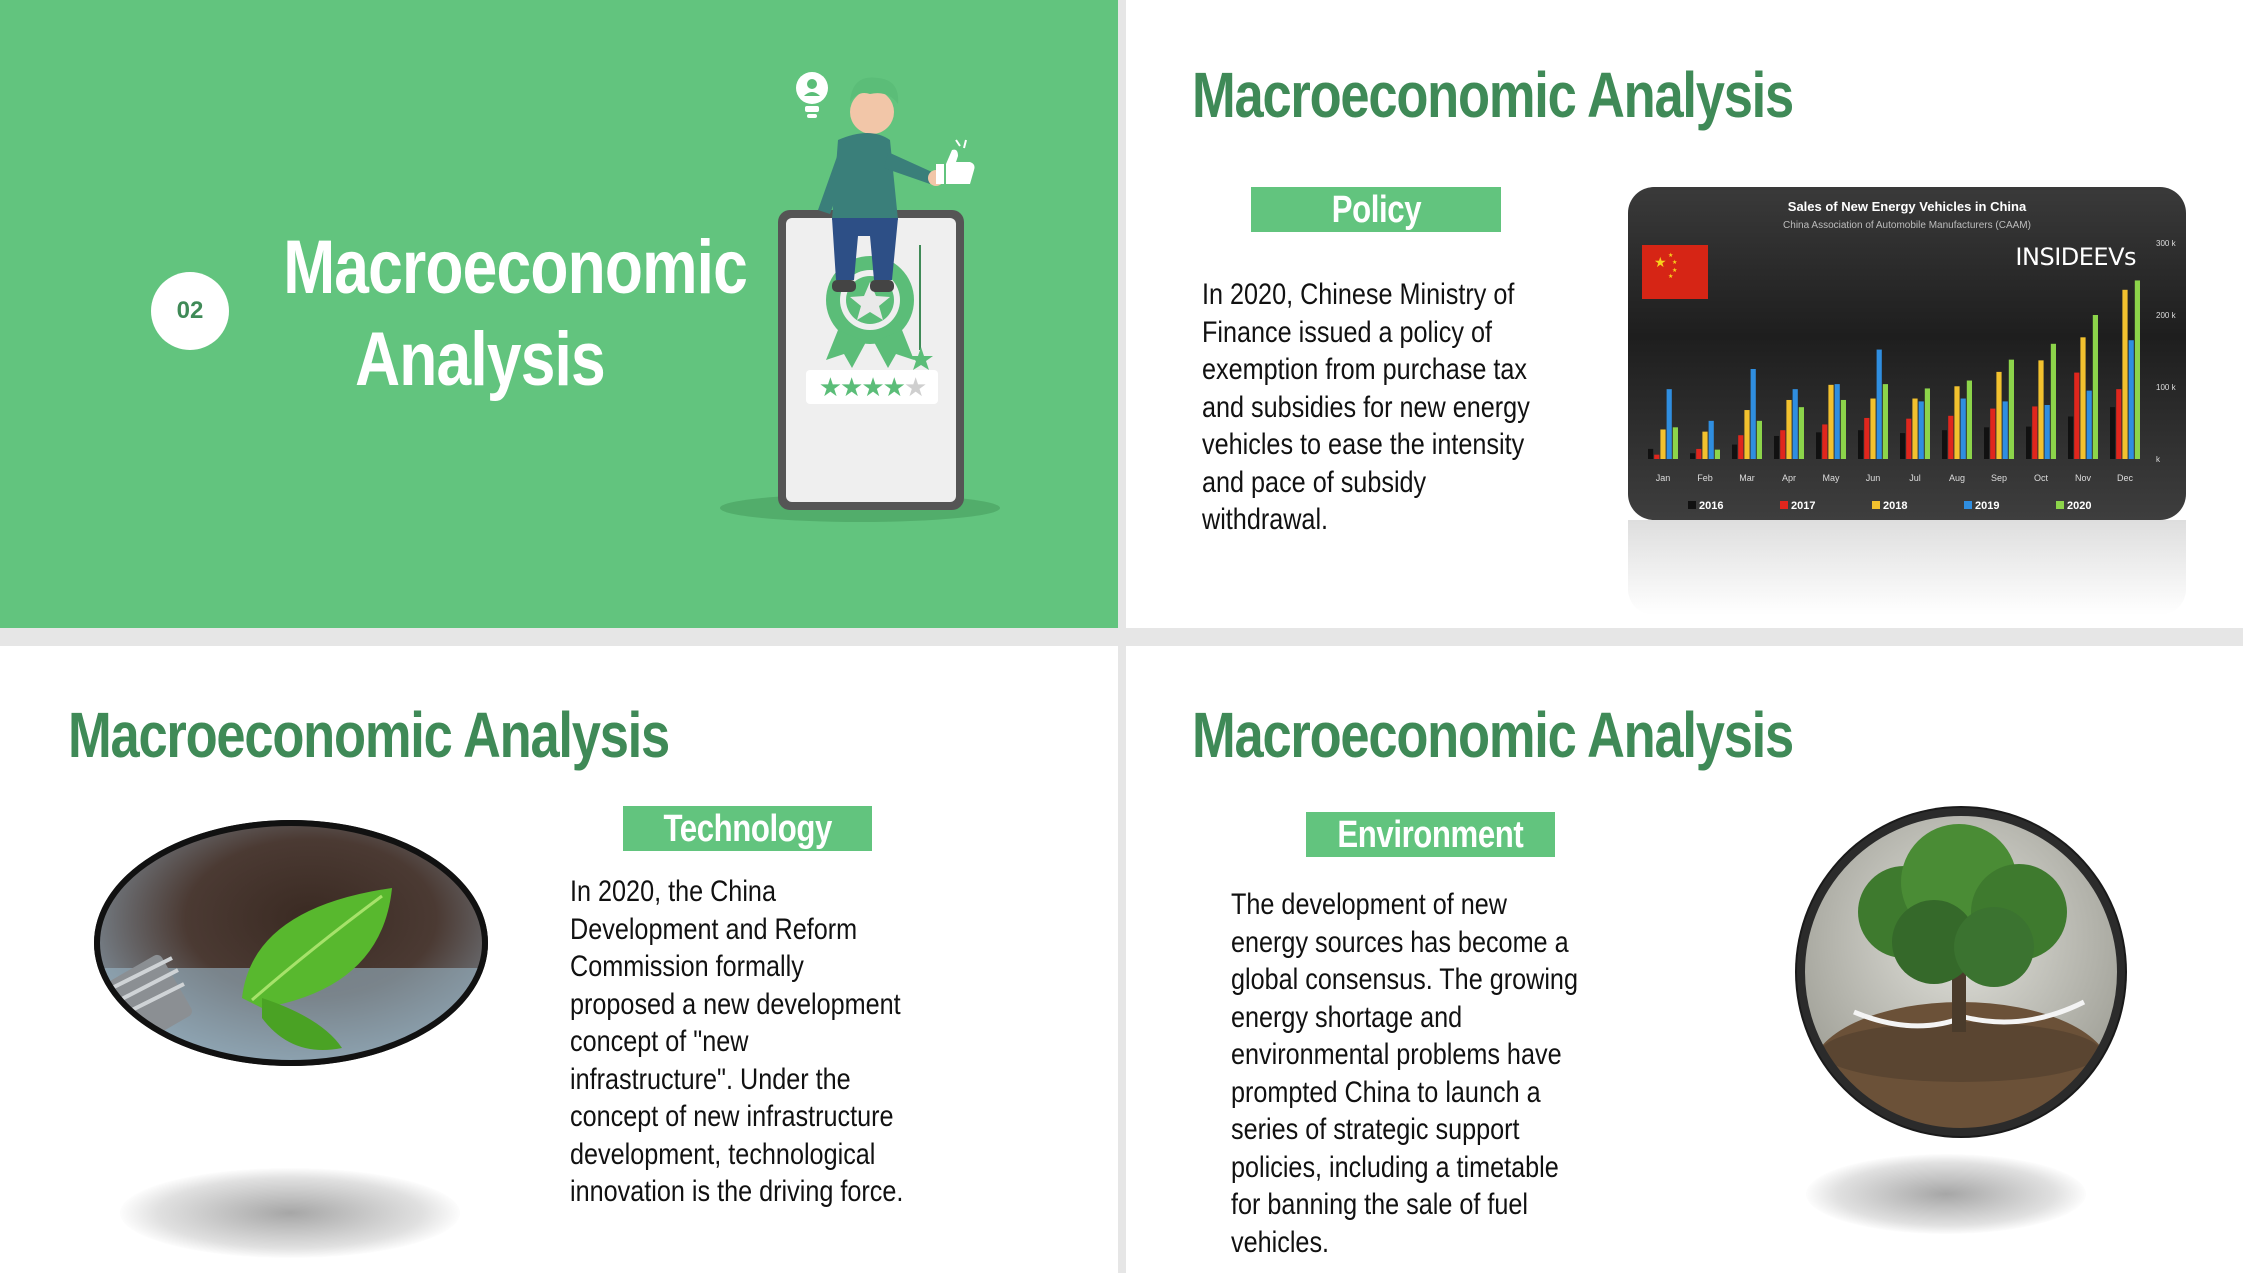 This screenshot has width=2243, height=1273. Describe the element at coordinates (1895, 506) in the screenshot. I see `legend-label-2018: 2018` at that location.